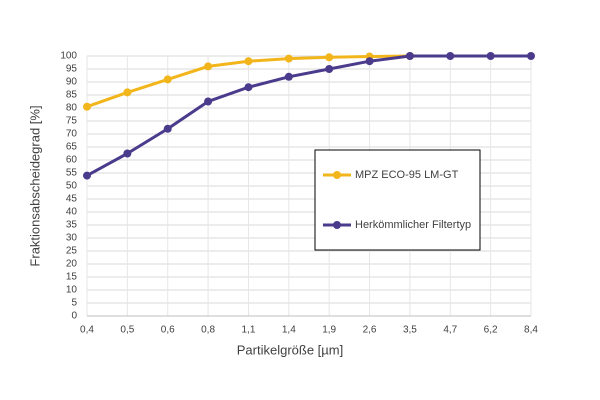 This screenshot has height=400, width=600. Describe the element at coordinates (72, 264) in the screenshot. I see `y-tick-label: 20` at that location.